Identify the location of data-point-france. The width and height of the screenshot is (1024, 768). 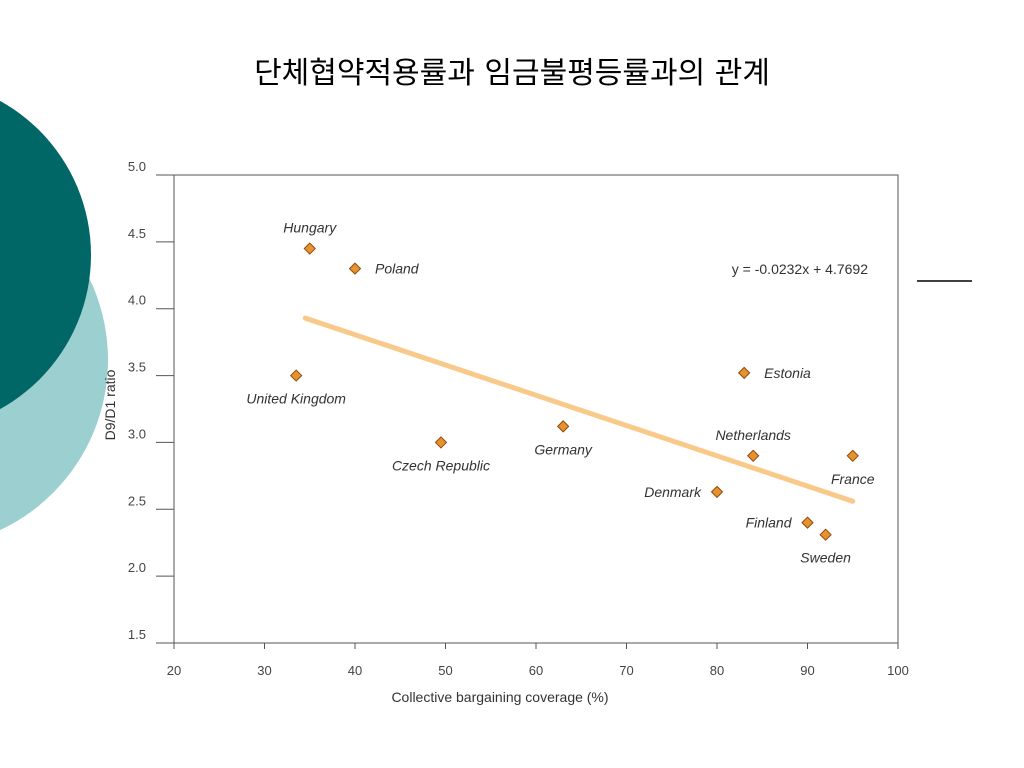
(852, 456).